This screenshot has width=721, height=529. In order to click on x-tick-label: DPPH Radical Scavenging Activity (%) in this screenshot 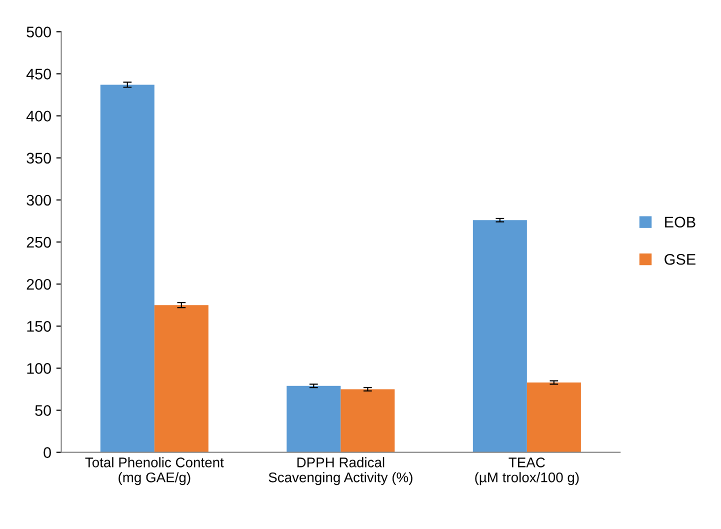, I will do `click(340, 471)`.